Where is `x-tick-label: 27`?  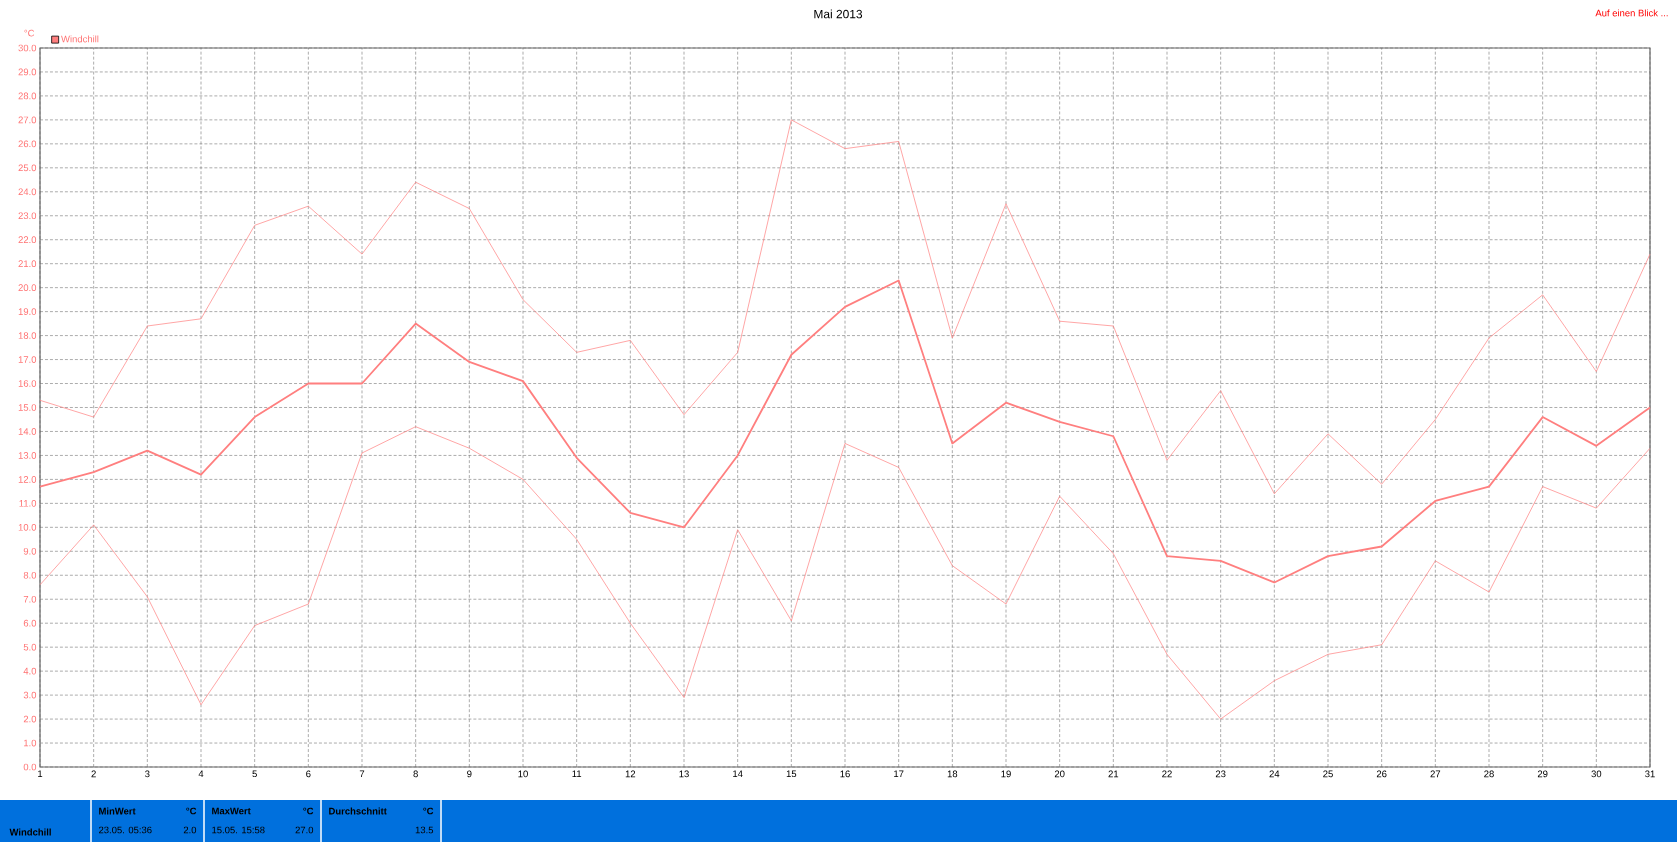 x-tick-label: 27 is located at coordinates (1435, 774).